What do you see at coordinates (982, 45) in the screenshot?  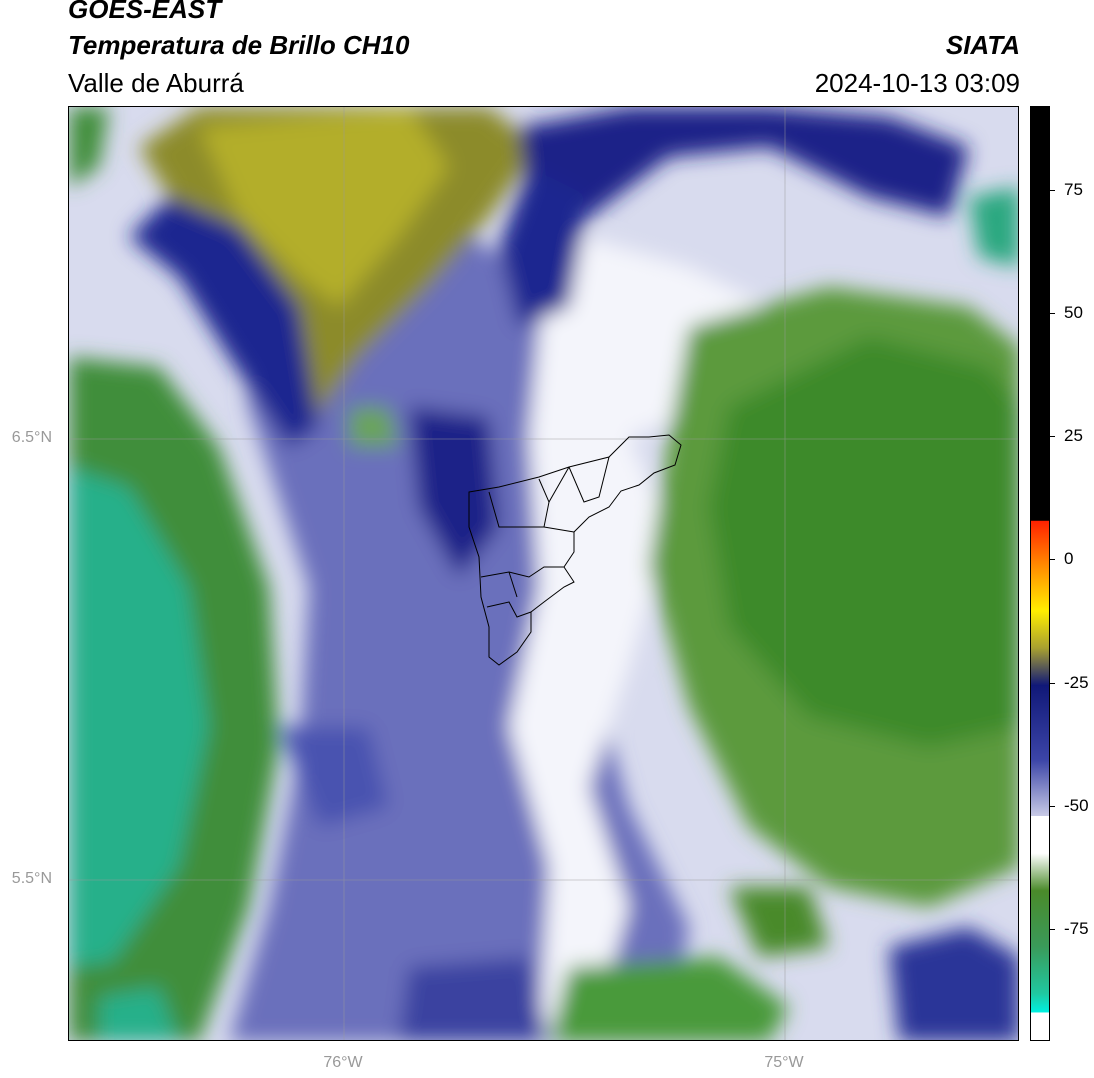 I see `org-title: SIATA` at bounding box center [982, 45].